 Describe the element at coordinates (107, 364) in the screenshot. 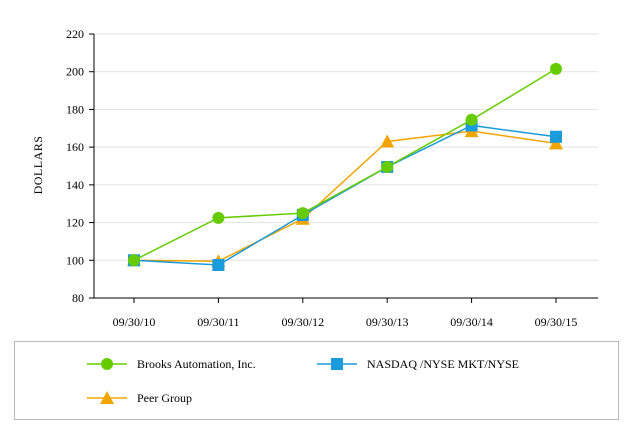

I see `legend-swatch-brooks` at that location.